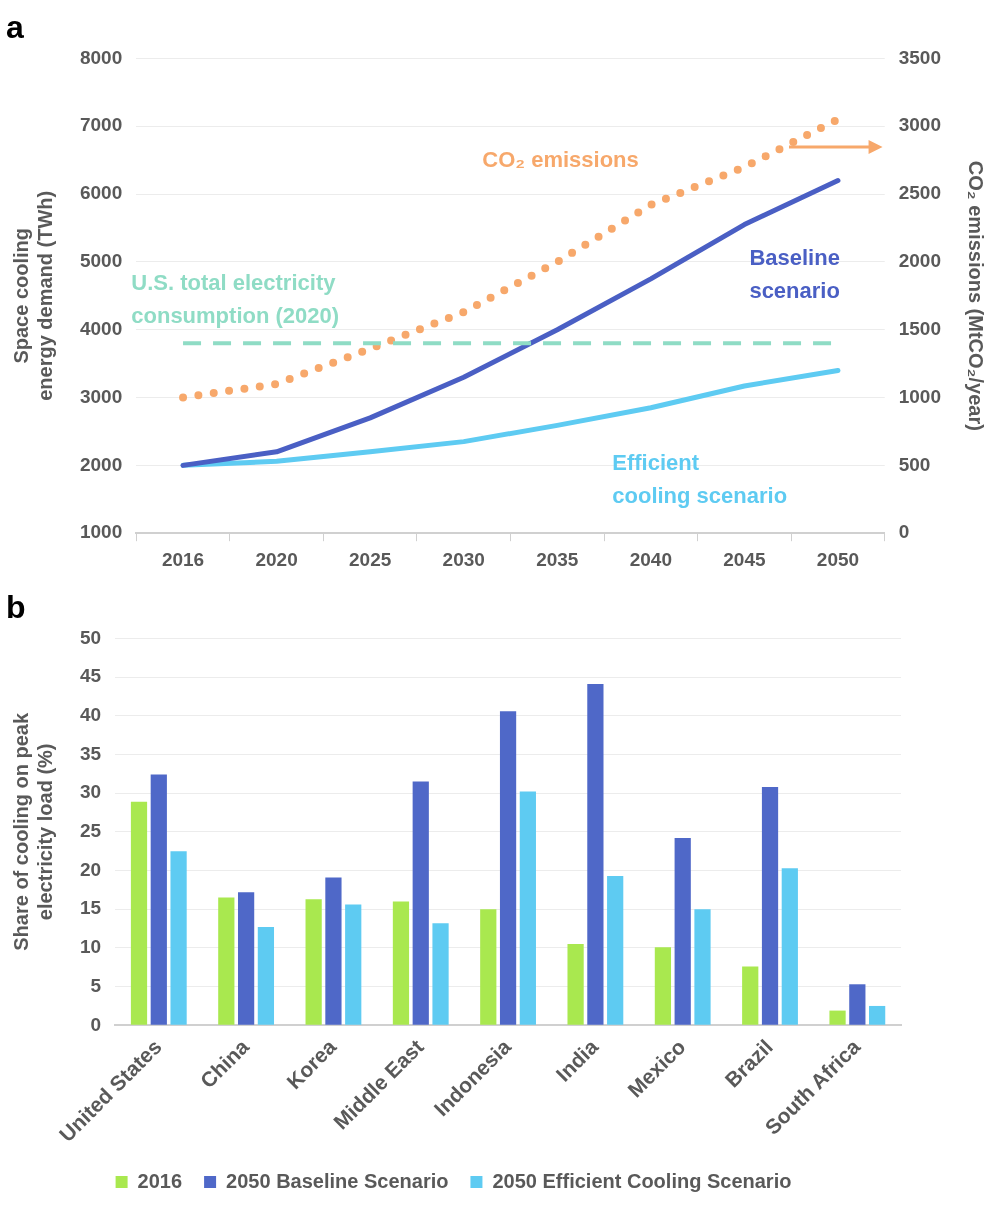 This screenshot has height=1212, width=1001. Describe the element at coordinates (96, 1024) in the screenshot. I see `y-tick-label: 0` at that location.